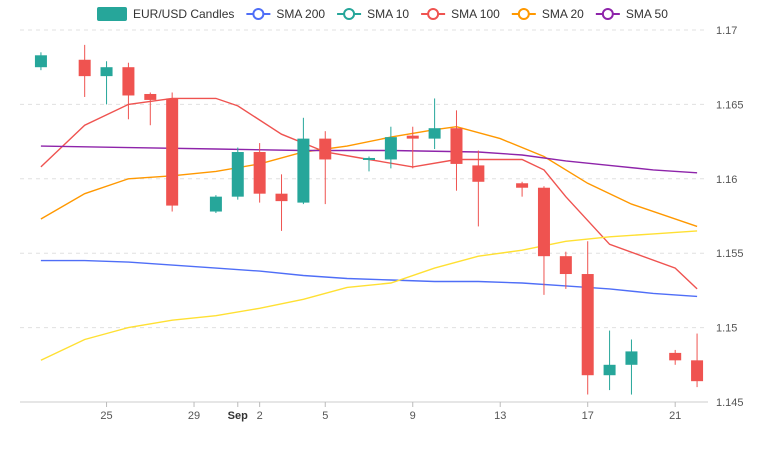 Image resolution: width=770 pixels, height=463 pixels. Describe the element at coordinates (730, 105) in the screenshot. I see `y-tick-label: 1.165` at that location.